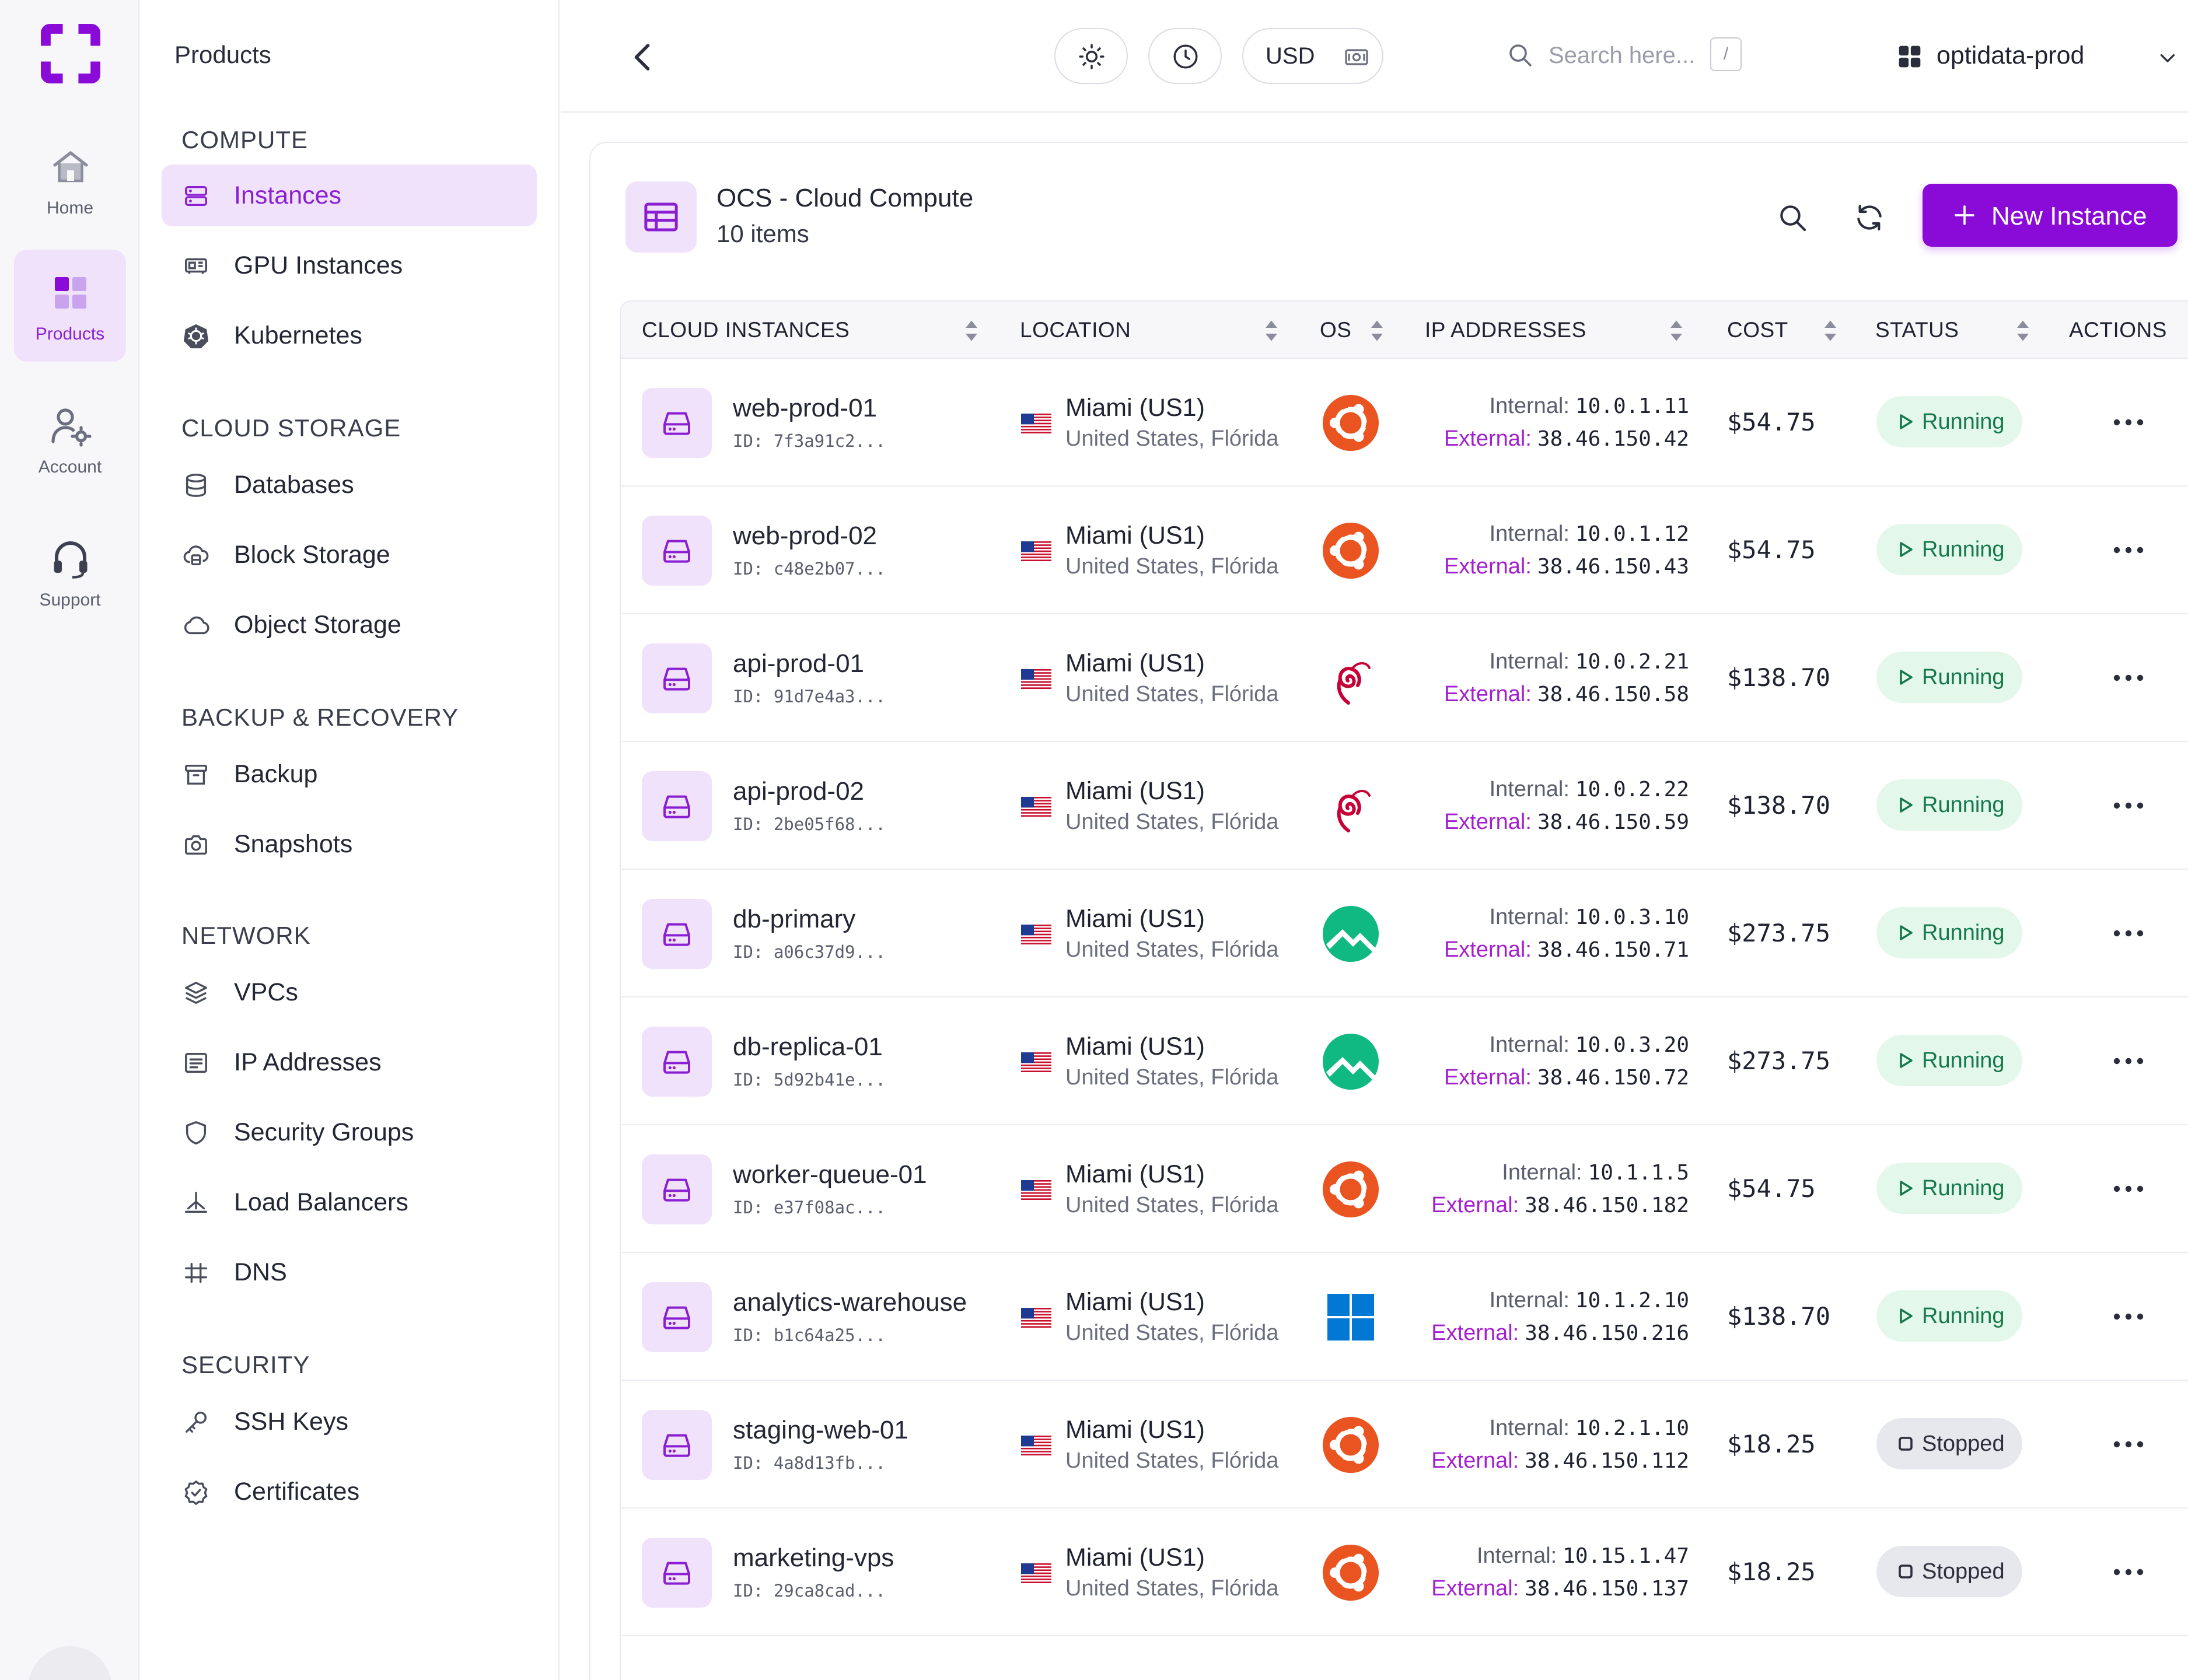  What do you see at coordinates (1135, 1558) in the screenshot?
I see `location-city: Miami (US1)` at bounding box center [1135, 1558].